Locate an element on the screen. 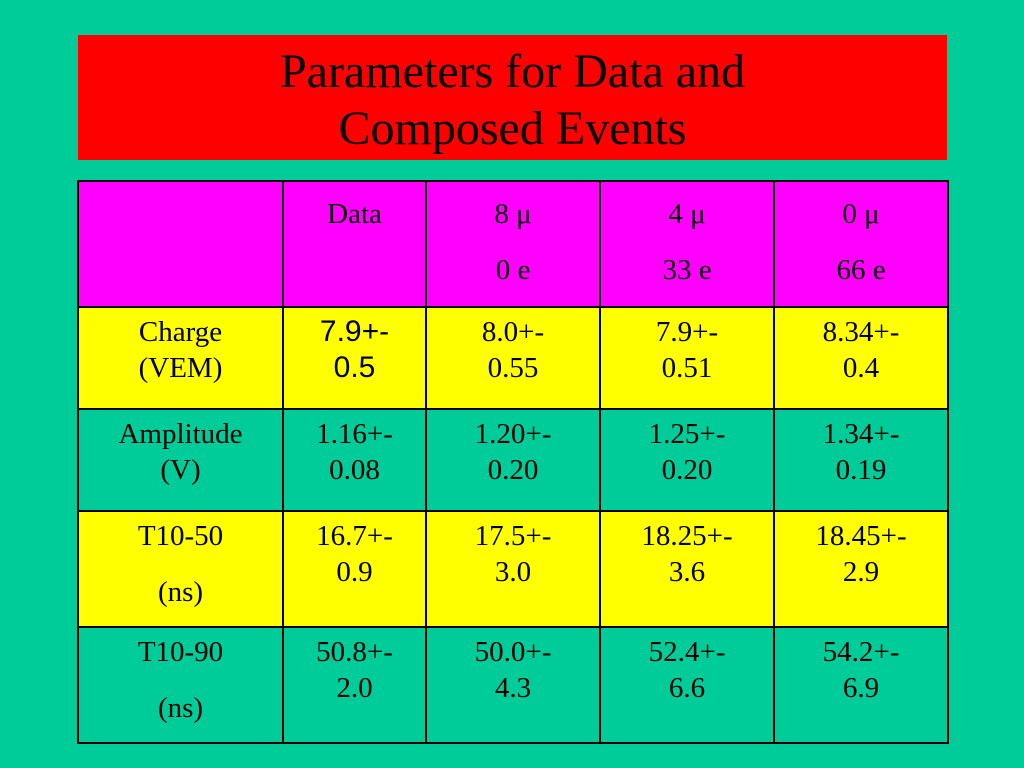 The image size is (1024, 768). cell-value-line2: 3.6 is located at coordinates (687, 572).